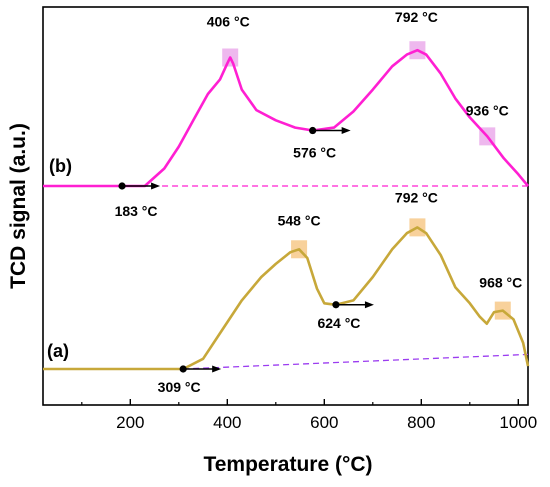  I want to click on onset-dot, so click(183, 369).